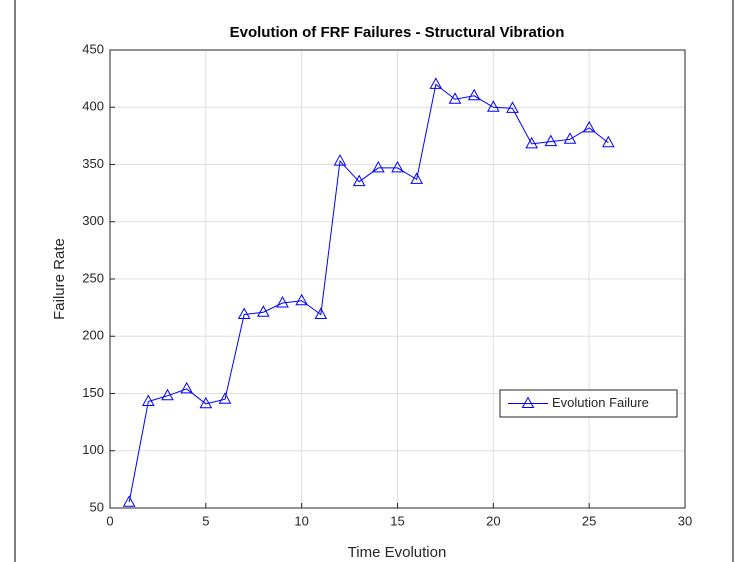  I want to click on y-tick-label: 450, so click(93, 48).